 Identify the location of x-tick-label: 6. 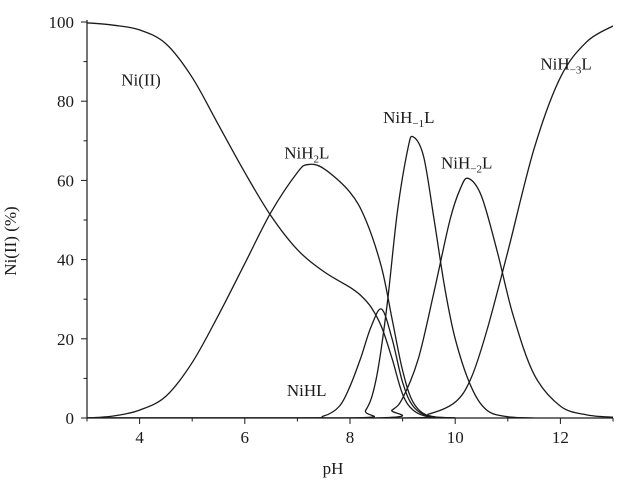
(245, 437).